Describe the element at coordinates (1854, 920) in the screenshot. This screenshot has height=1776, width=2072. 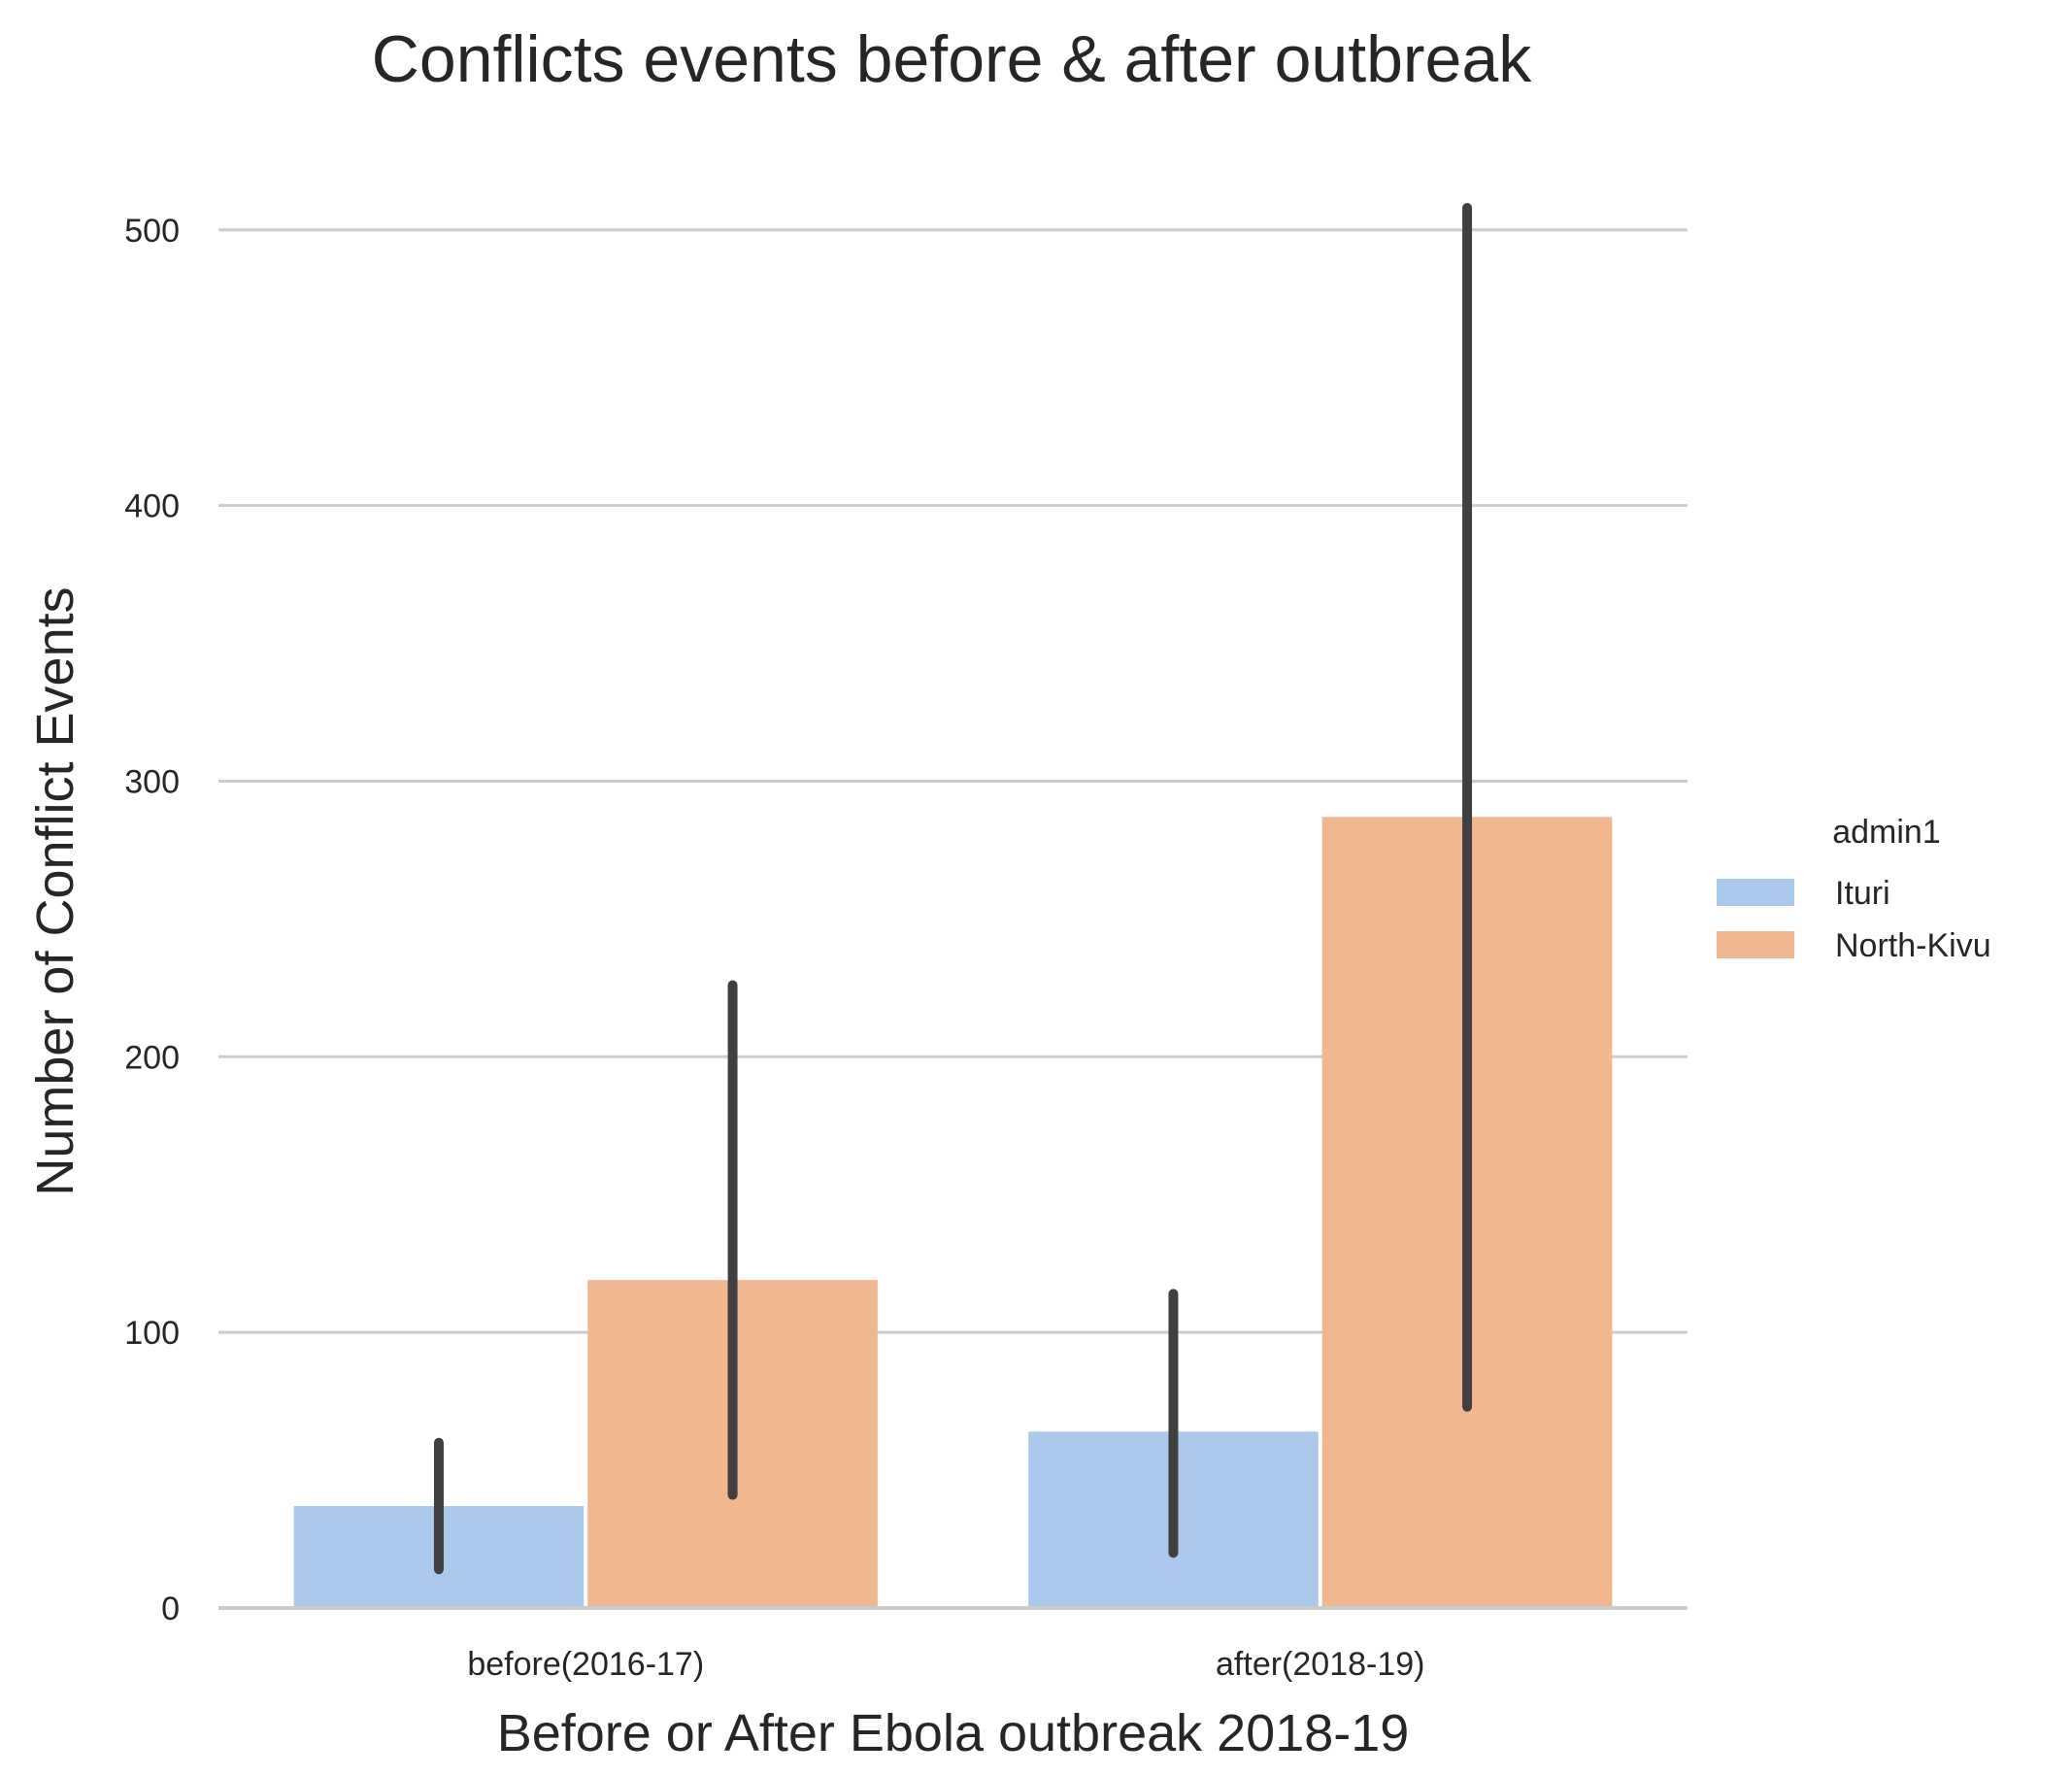
I see `legend-items: Ituri North-Kivu` at that location.